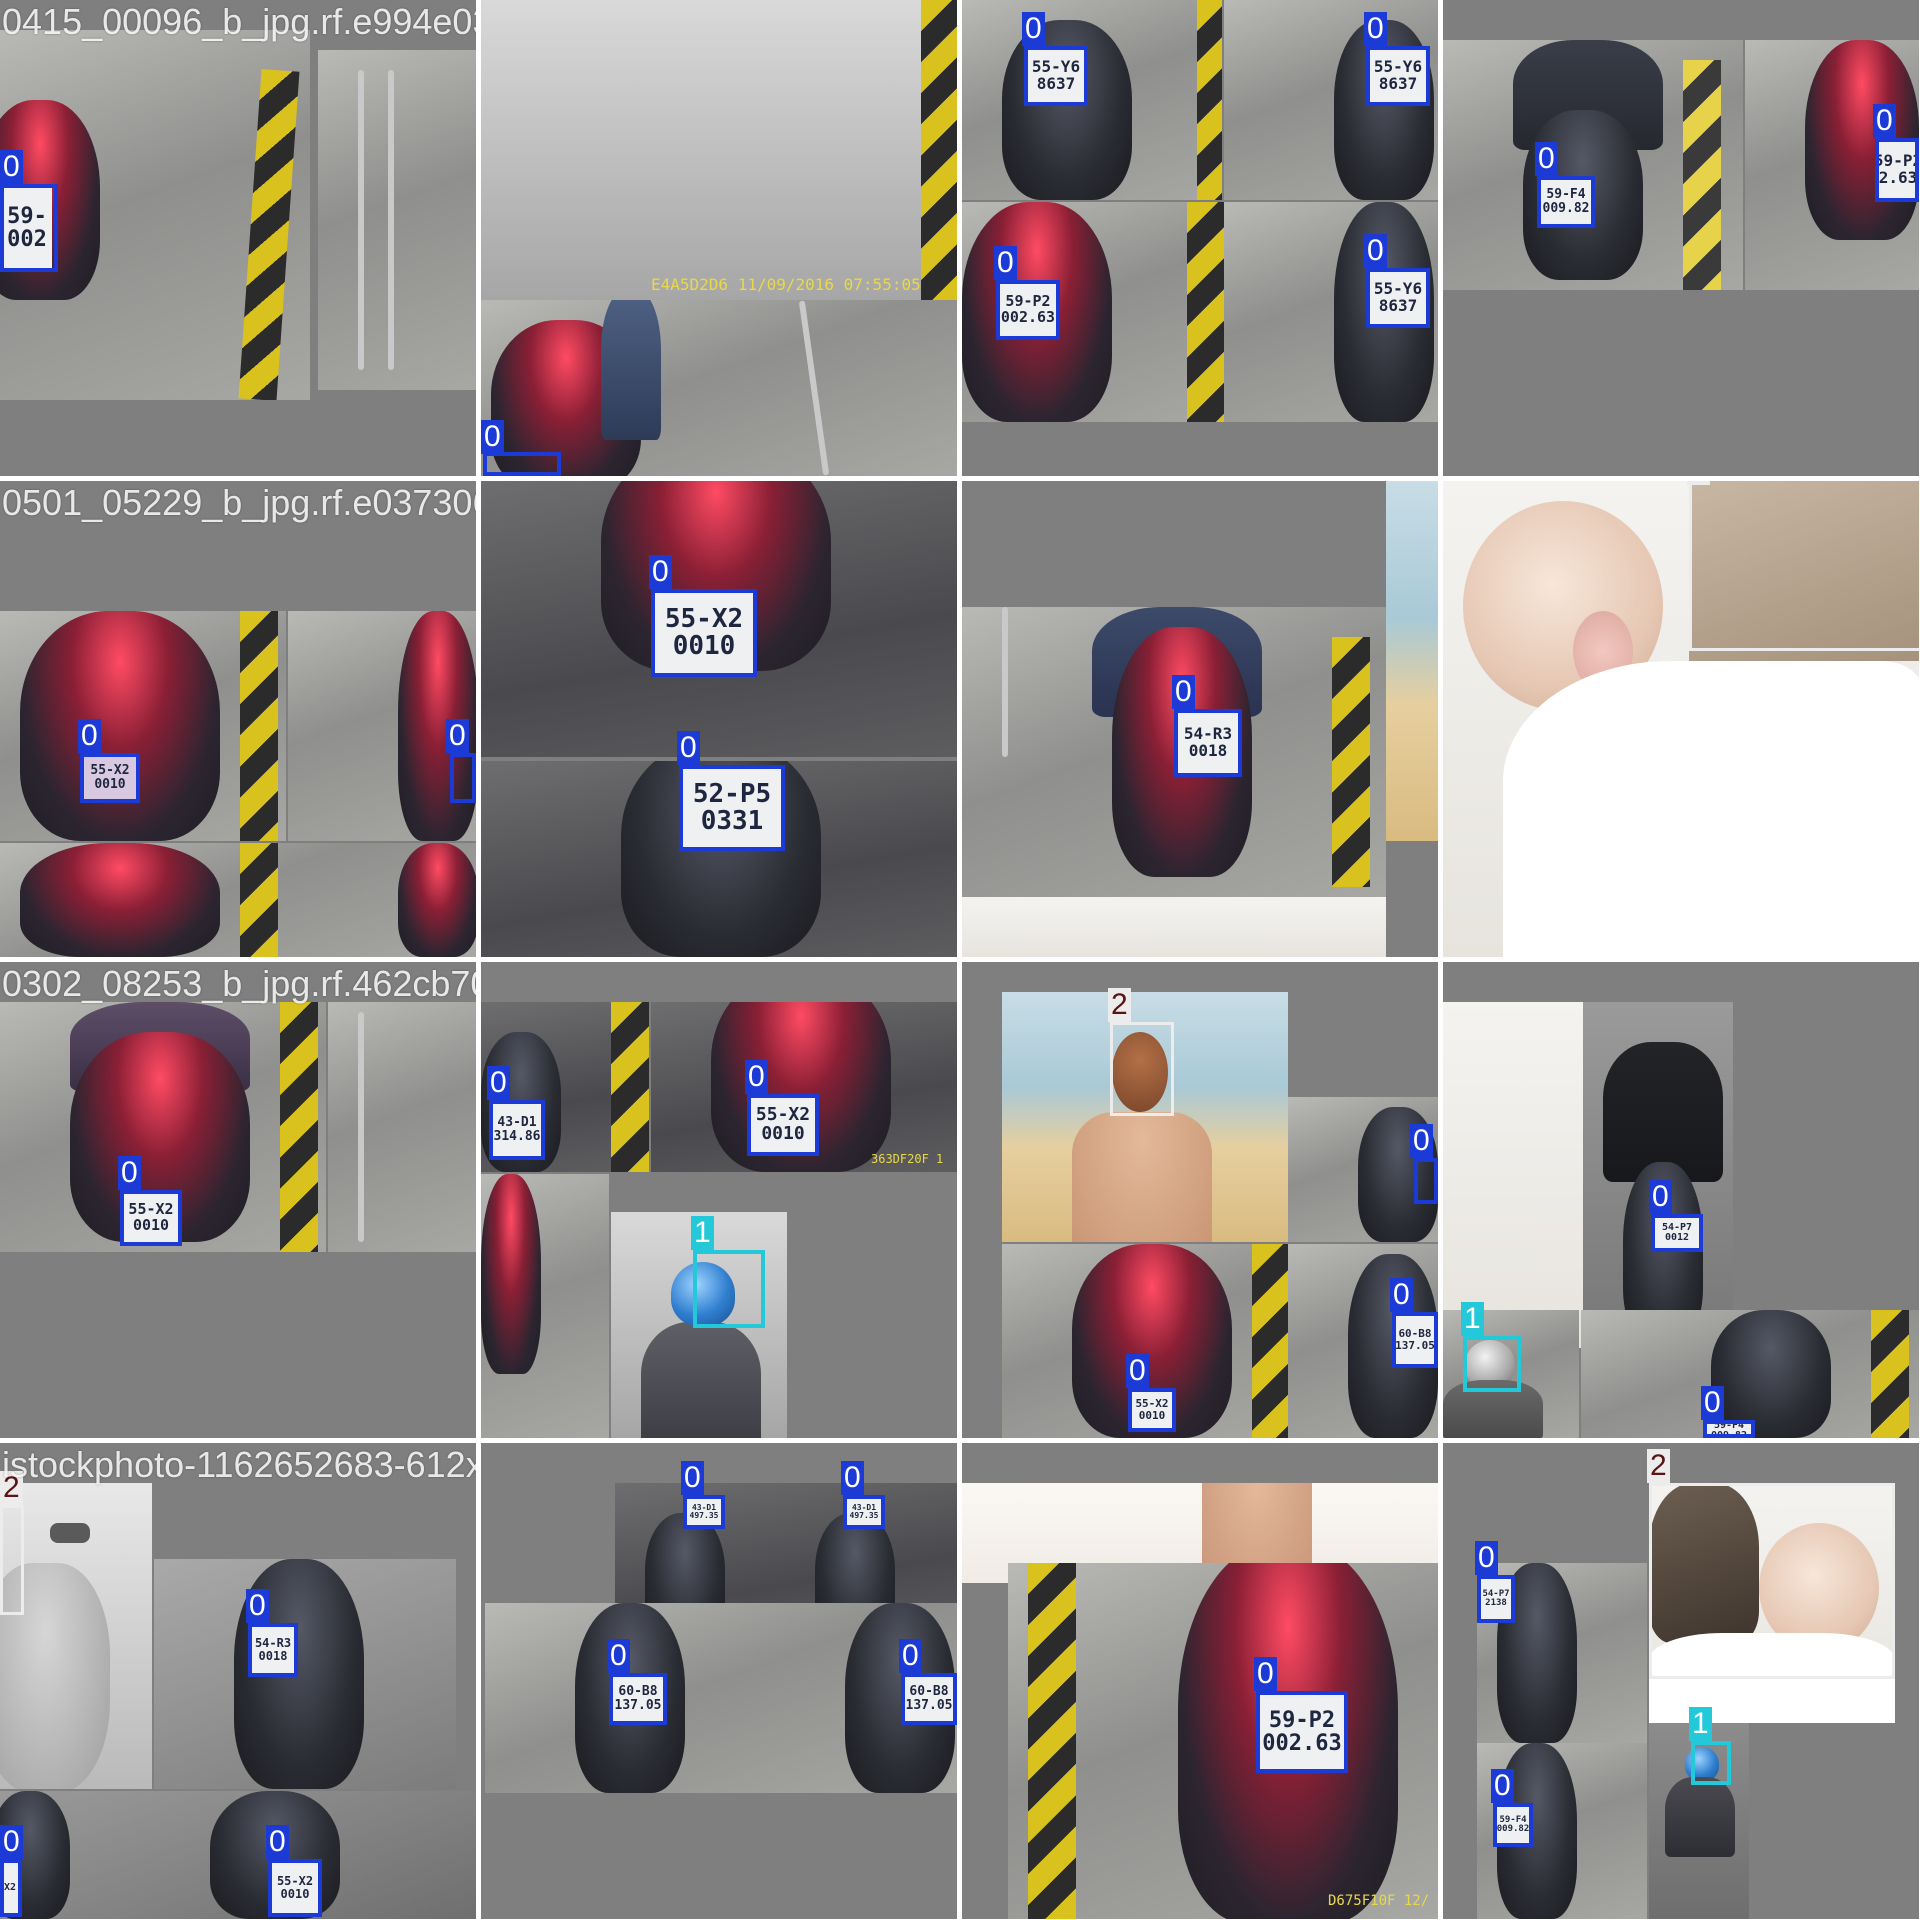 The image size is (1920, 1920). I want to click on license-plate: 55-Y6 8637, so click(1398, 76).